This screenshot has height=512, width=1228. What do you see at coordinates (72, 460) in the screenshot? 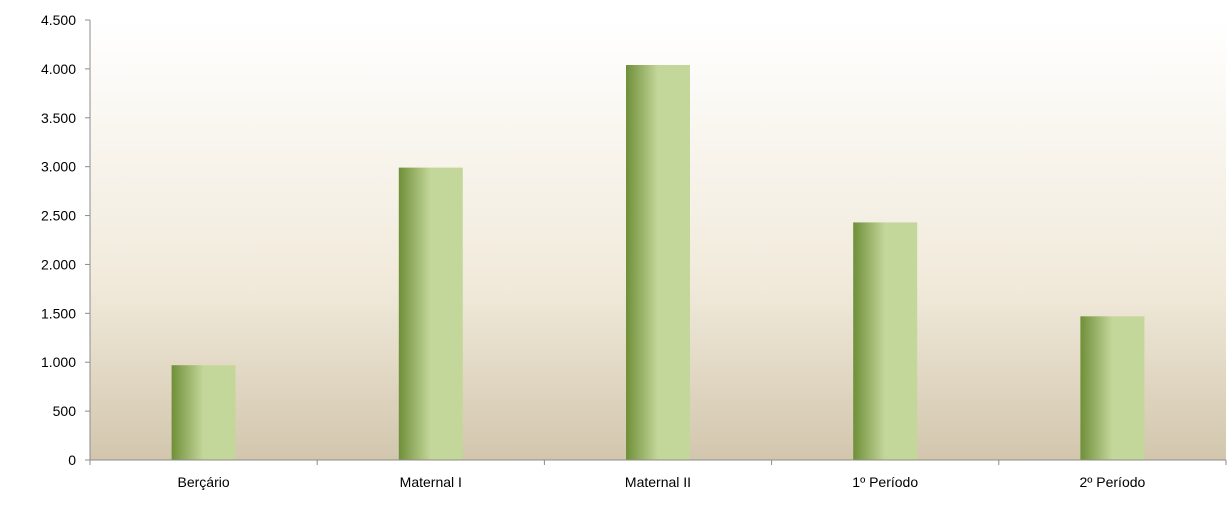
I see `y-tick-label: 0` at bounding box center [72, 460].